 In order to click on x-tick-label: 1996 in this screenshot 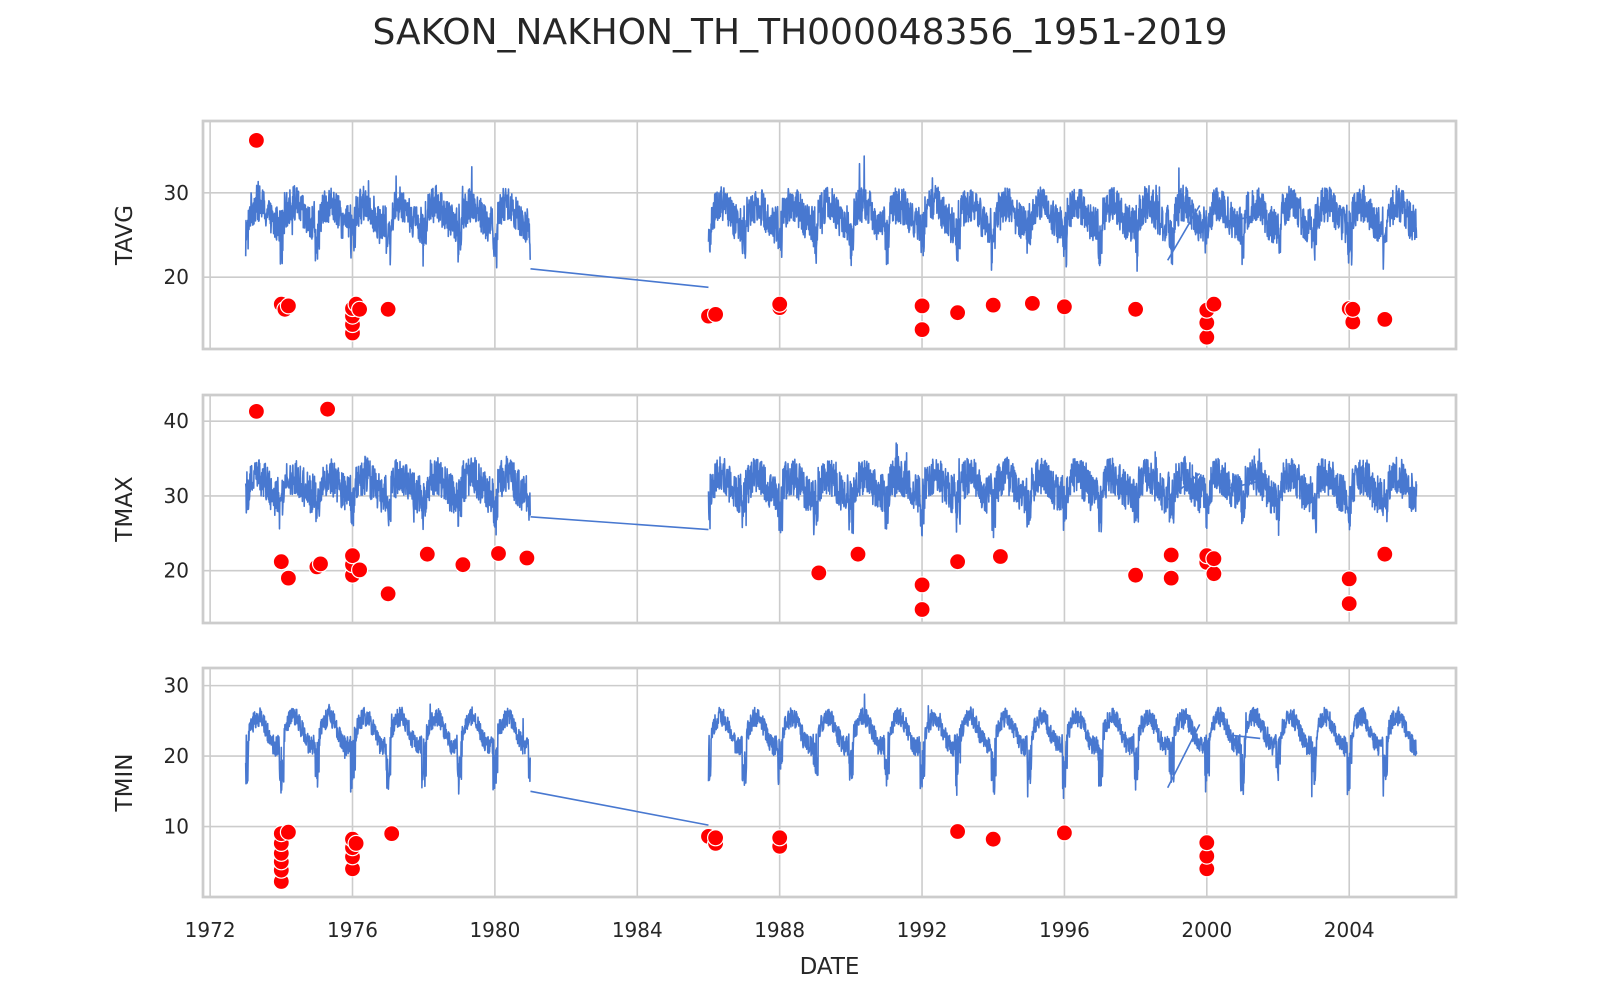, I will do `click(1064, 930)`.